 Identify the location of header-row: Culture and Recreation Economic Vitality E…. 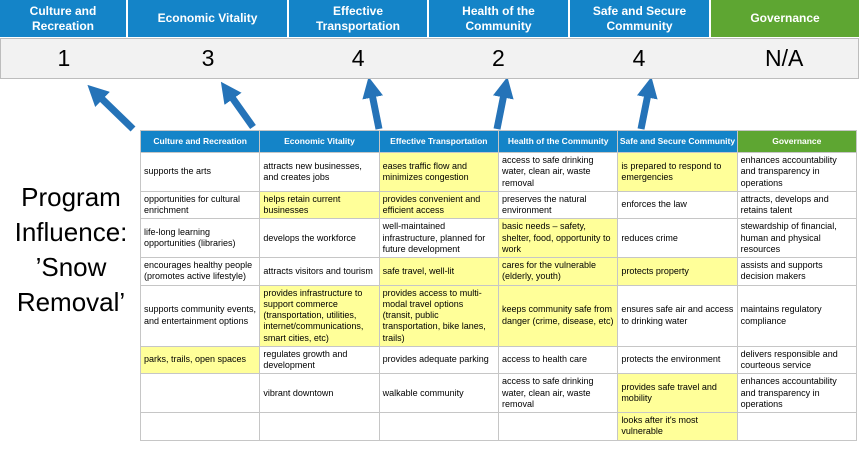
(498, 141).